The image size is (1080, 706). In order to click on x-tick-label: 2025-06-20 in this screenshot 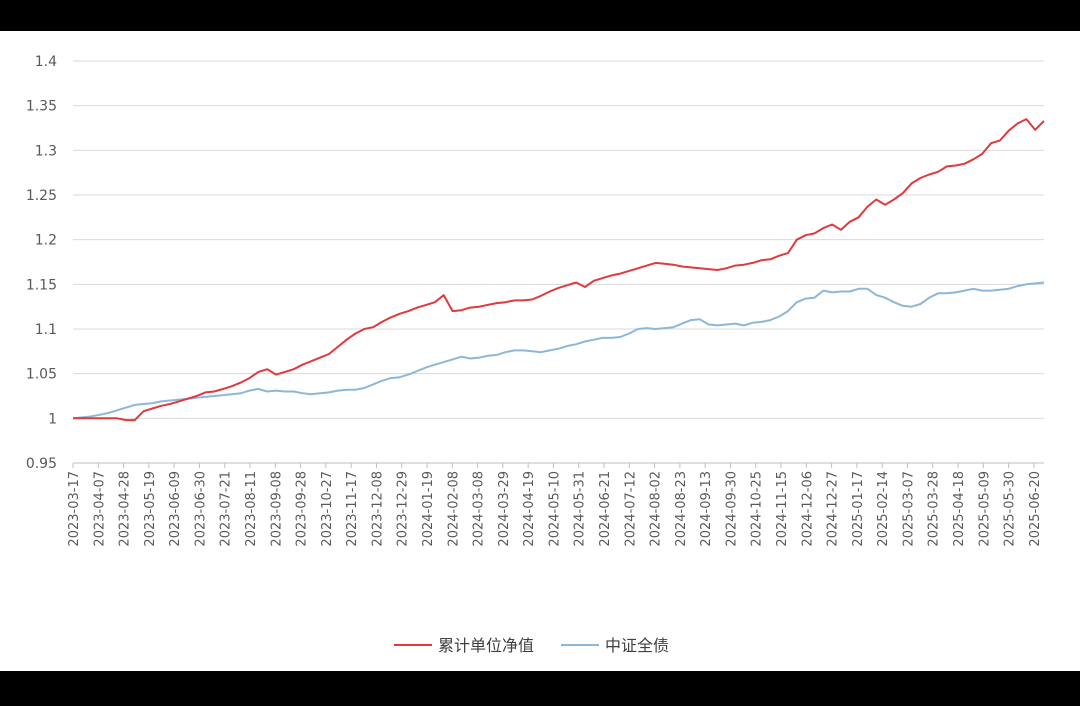, I will do `click(1035, 509)`.